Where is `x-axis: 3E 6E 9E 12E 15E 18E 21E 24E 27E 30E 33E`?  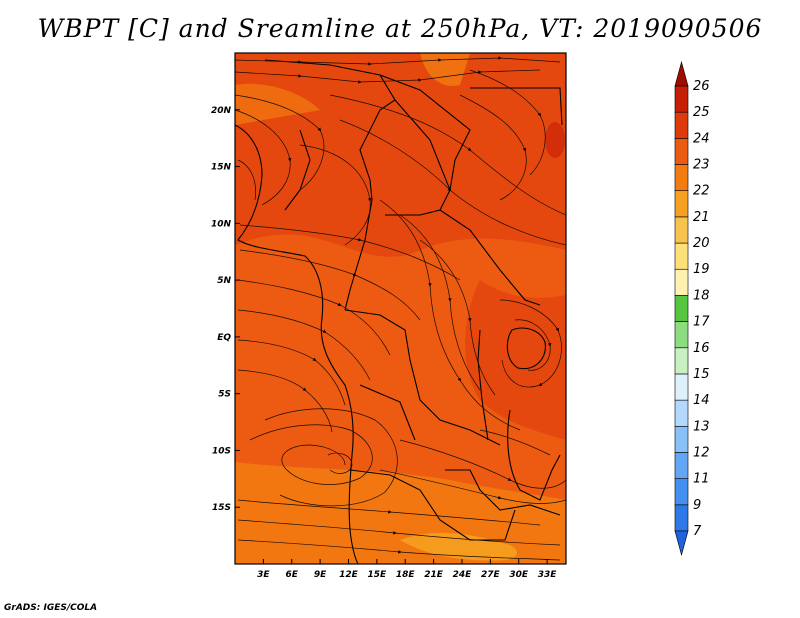 x-axis: 3E 6E 9E 12E 15E 18E 21E 24E 27E 30E 33E is located at coordinates (407, 569).